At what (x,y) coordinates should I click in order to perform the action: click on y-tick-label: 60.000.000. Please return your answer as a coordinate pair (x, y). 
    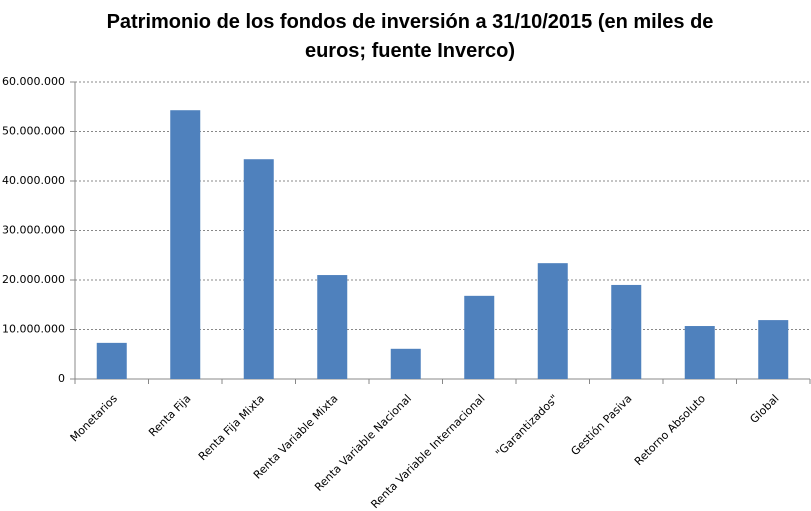
    Looking at the image, I should click on (33, 81).